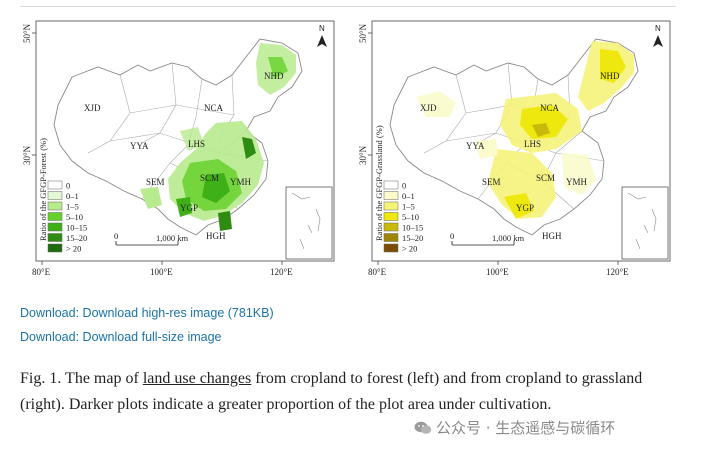 Image resolution: width=701 pixels, height=453 pixels. I want to click on grassland-change-patches, so click(525, 130).